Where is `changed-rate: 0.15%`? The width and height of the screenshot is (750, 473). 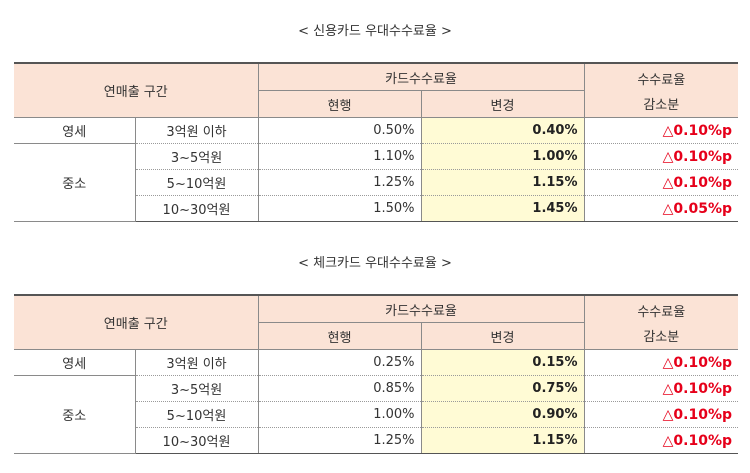
changed-rate: 0.15% is located at coordinates (502, 362).